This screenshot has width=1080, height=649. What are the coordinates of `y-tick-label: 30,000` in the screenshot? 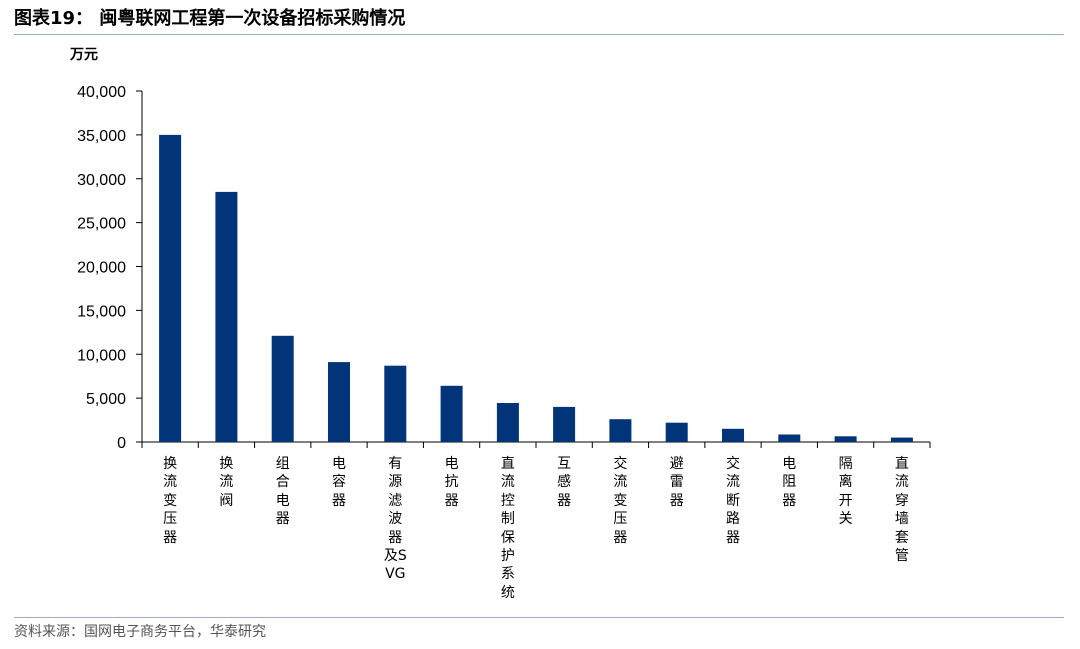 It's located at (101, 180).